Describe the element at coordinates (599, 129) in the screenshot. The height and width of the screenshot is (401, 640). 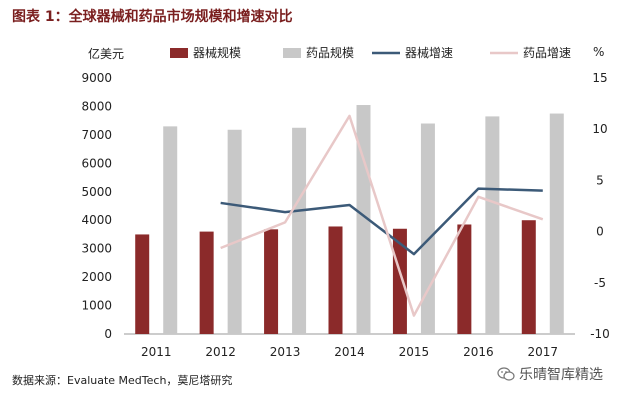
I see `y-right-tick-label: 10` at that location.